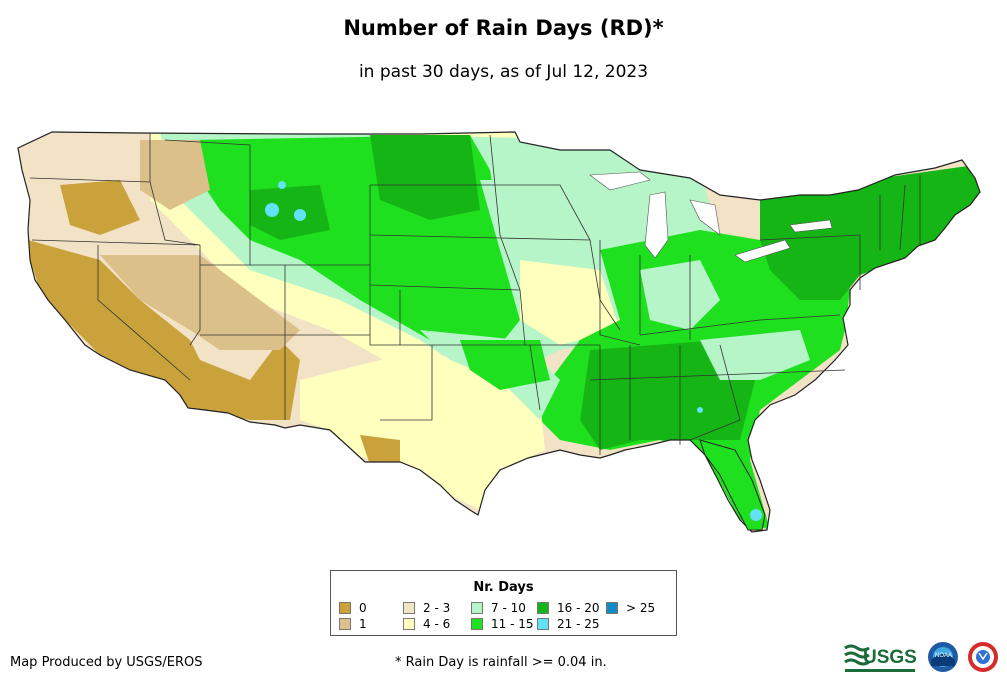 This screenshot has height=691, width=1007. What do you see at coordinates (106, 662) in the screenshot?
I see `producer-credit: Map Produced by USGS/EROS` at bounding box center [106, 662].